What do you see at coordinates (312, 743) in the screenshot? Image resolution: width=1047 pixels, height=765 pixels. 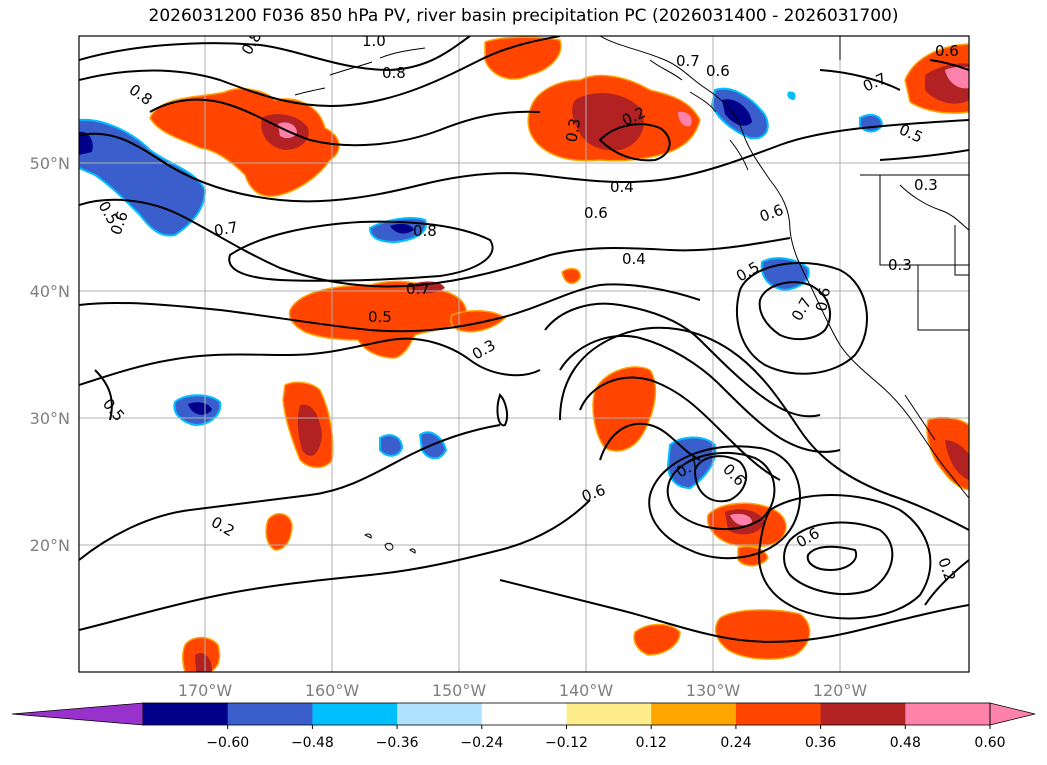 I see `colorbar-tick-label: −0.48` at bounding box center [312, 743].